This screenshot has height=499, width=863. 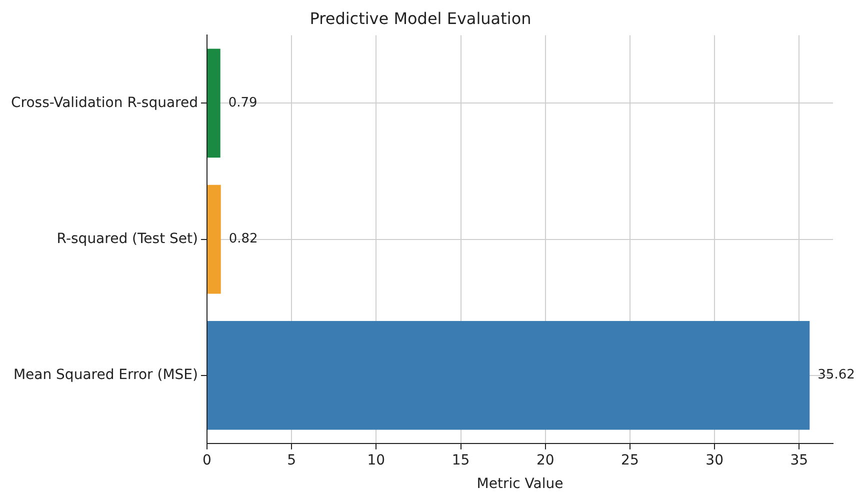 What do you see at coordinates (105, 375) in the screenshot?
I see `y-tick-label: Mean Squared Error (MSE)` at bounding box center [105, 375].